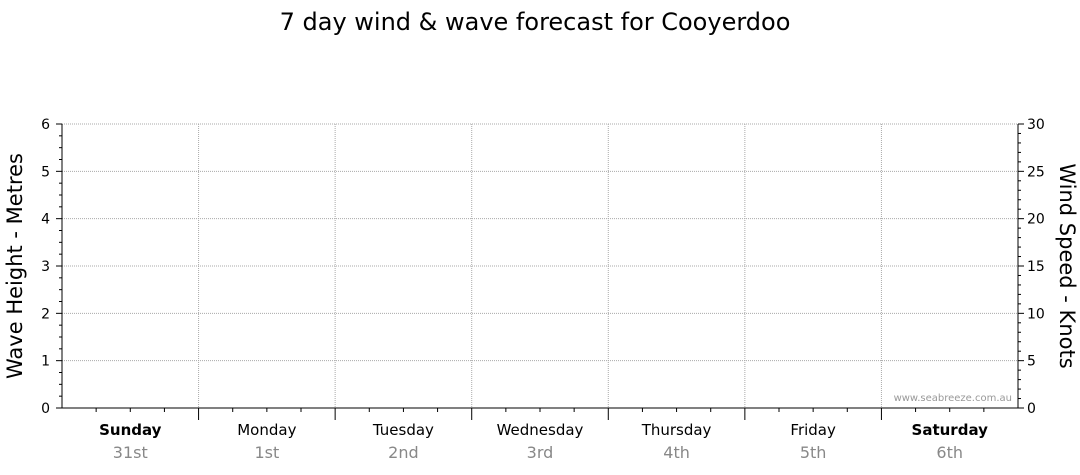  What do you see at coordinates (45, 125) in the screenshot?
I see `wave-axis-tick-label: 6` at bounding box center [45, 125].